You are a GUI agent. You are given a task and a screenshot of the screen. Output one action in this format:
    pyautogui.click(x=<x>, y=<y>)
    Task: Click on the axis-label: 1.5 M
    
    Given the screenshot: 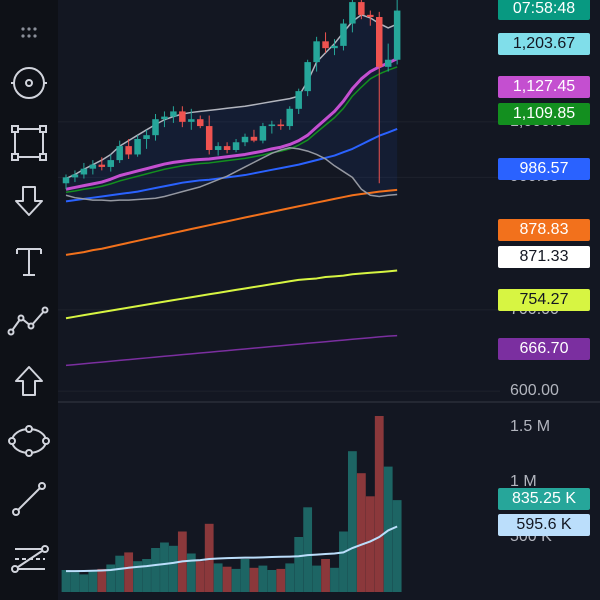 What is the action you would take?
    pyautogui.click(x=530, y=426)
    